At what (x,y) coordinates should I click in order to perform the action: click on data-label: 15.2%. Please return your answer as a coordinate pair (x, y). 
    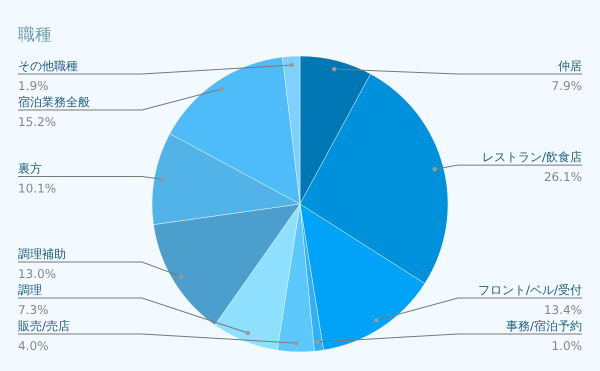
    Looking at the image, I should click on (37, 122).